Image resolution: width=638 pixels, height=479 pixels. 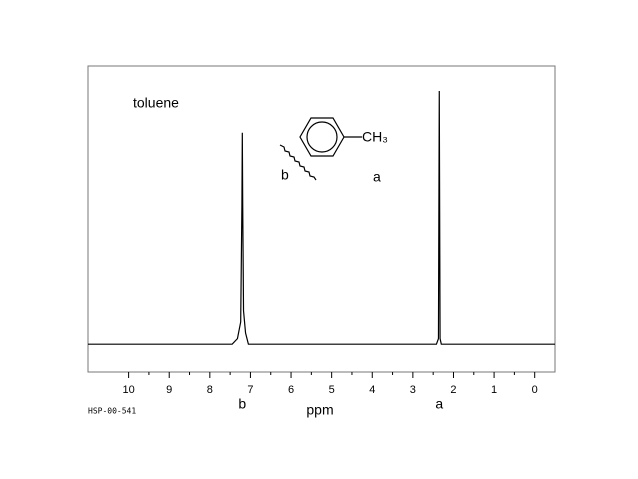 What do you see at coordinates (413, 390) in the screenshot?
I see `x-tick-label: 3` at bounding box center [413, 390].